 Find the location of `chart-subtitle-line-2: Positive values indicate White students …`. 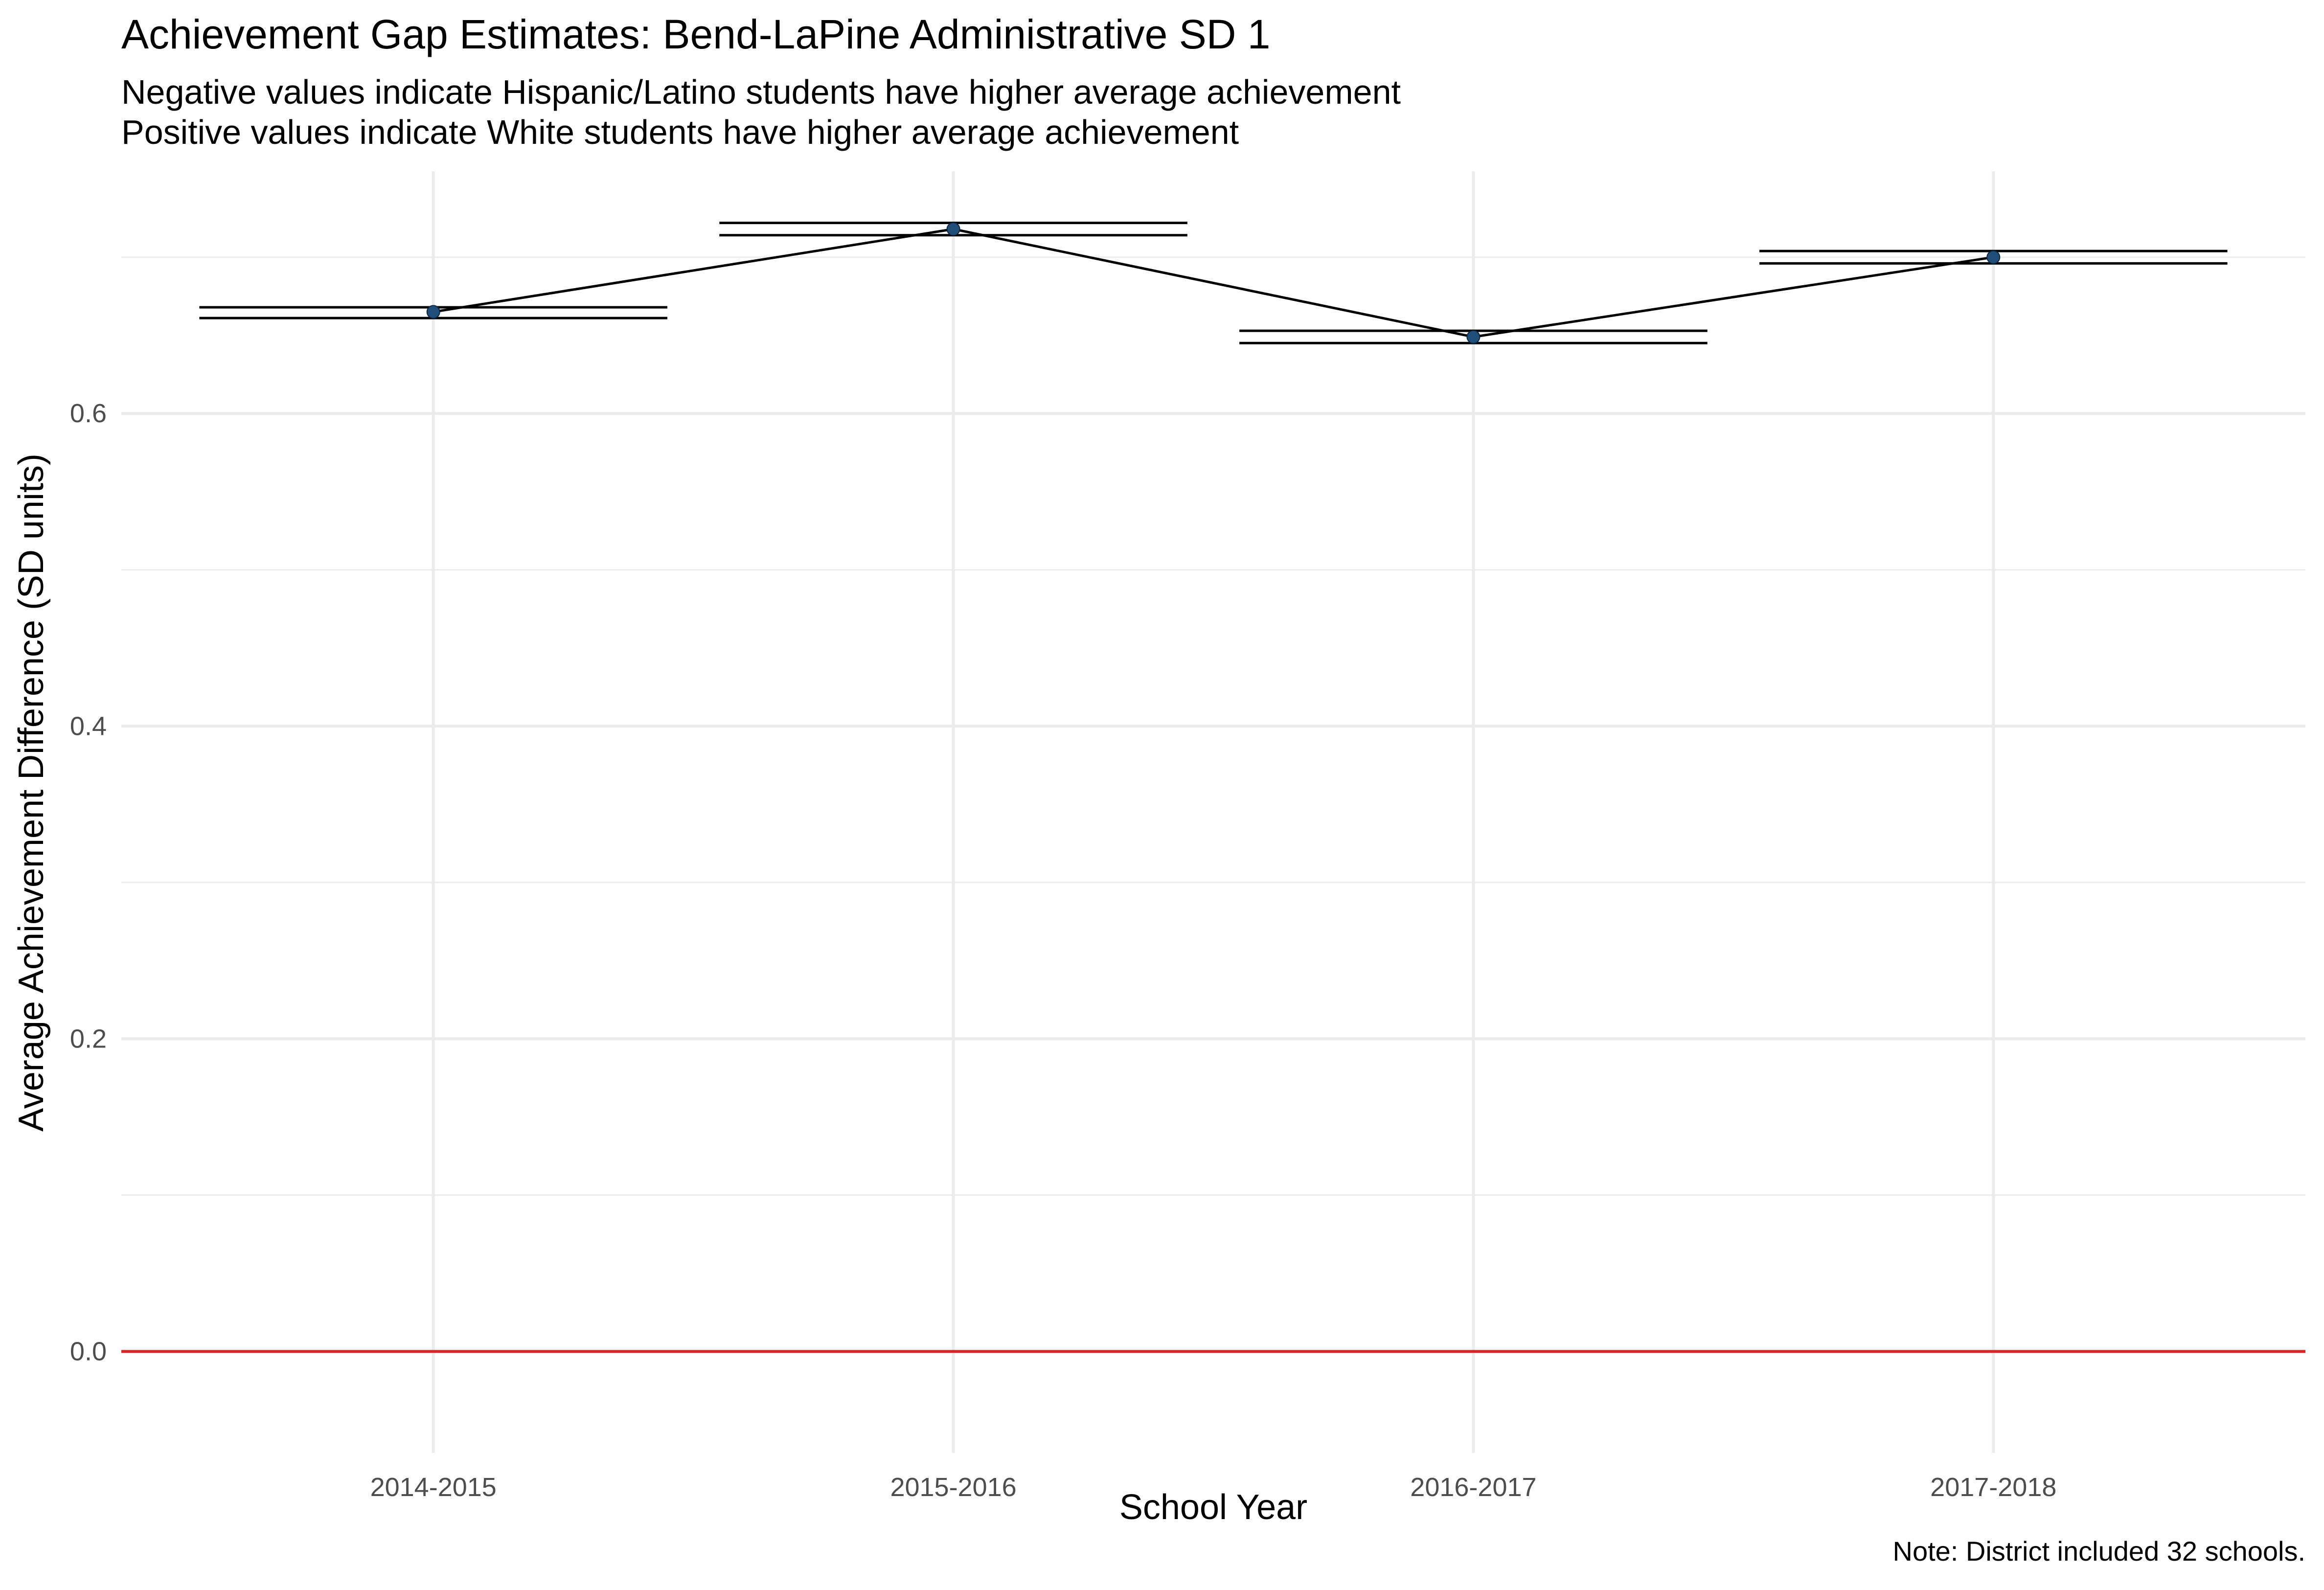

chart-subtitle-line-2: Positive values indicate White students … is located at coordinates (680, 132).